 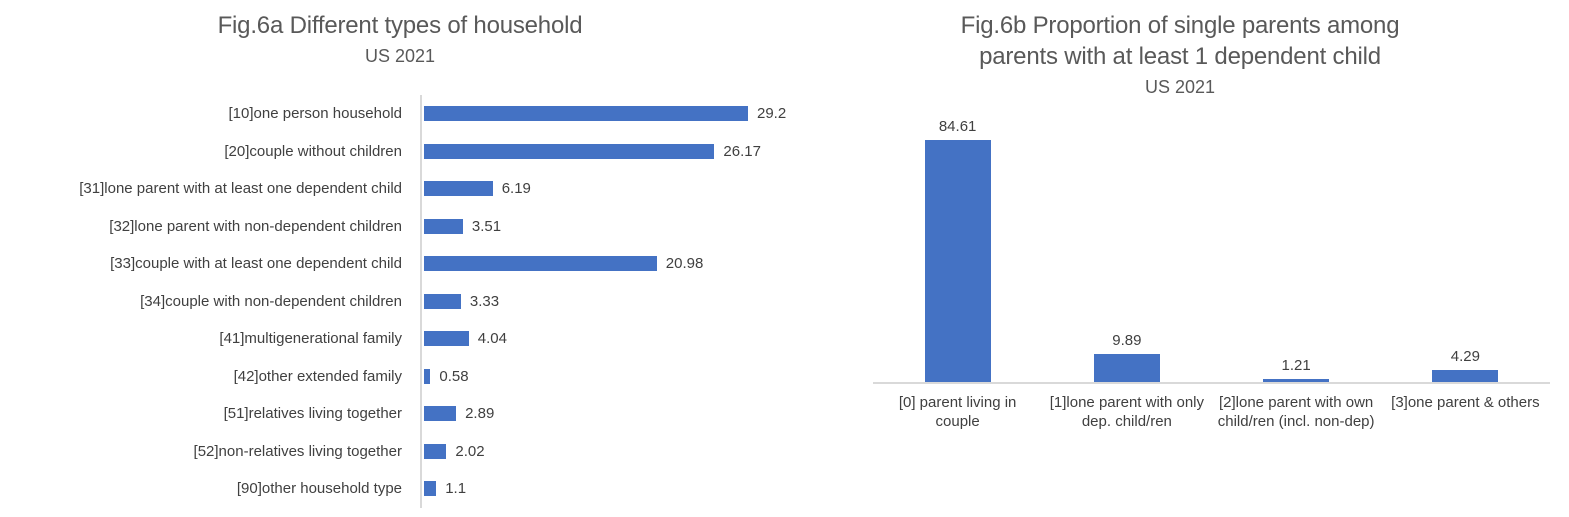 I want to click on fig6a-bar-track: 2.89, so click(x=611, y=413).